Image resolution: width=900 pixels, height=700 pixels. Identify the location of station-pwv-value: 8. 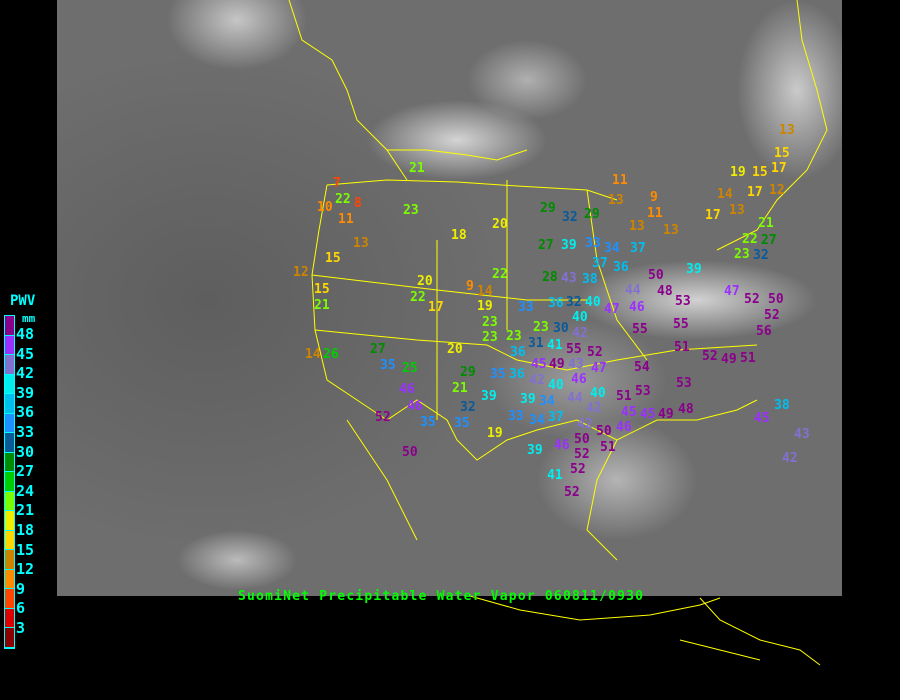
(358, 203).